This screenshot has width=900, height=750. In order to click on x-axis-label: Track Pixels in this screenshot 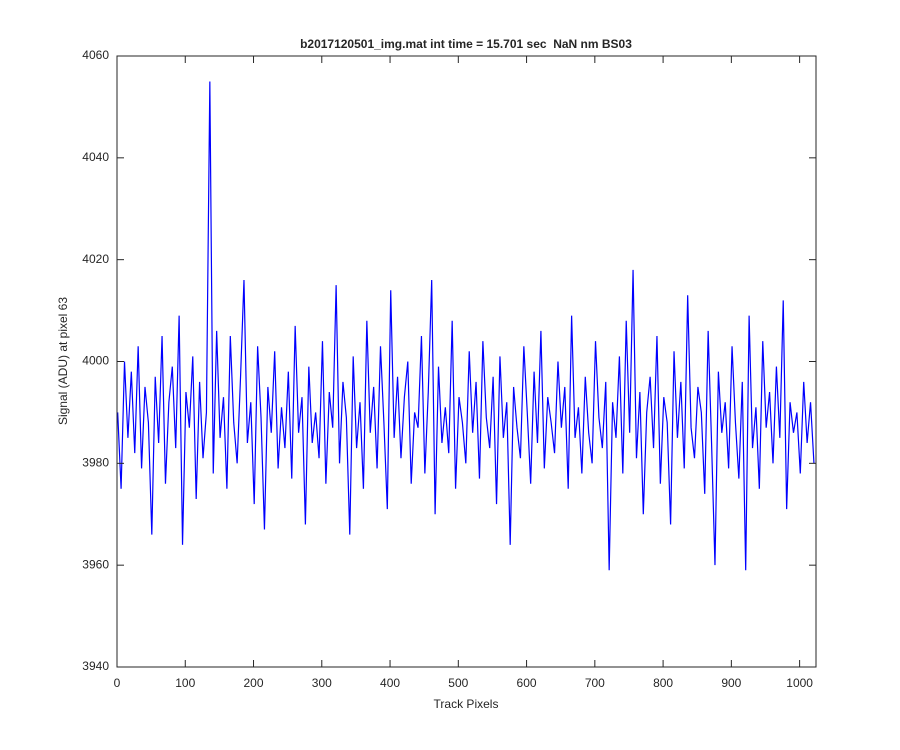, I will do `click(466, 704)`.